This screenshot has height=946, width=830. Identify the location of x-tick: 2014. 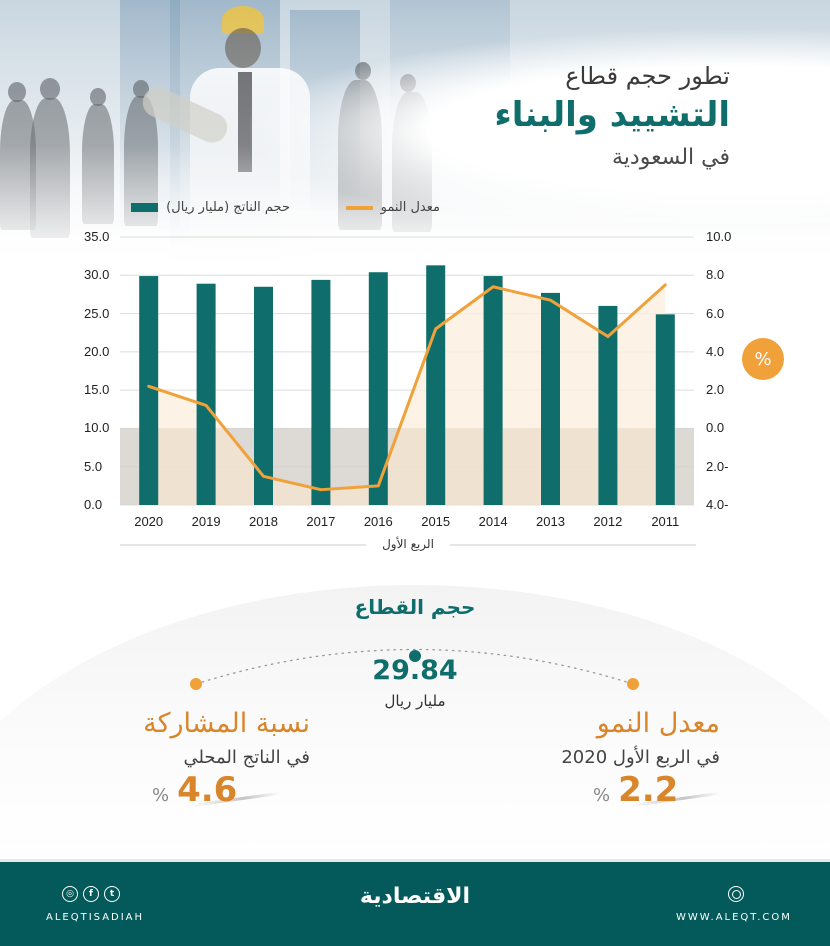
(493, 521).